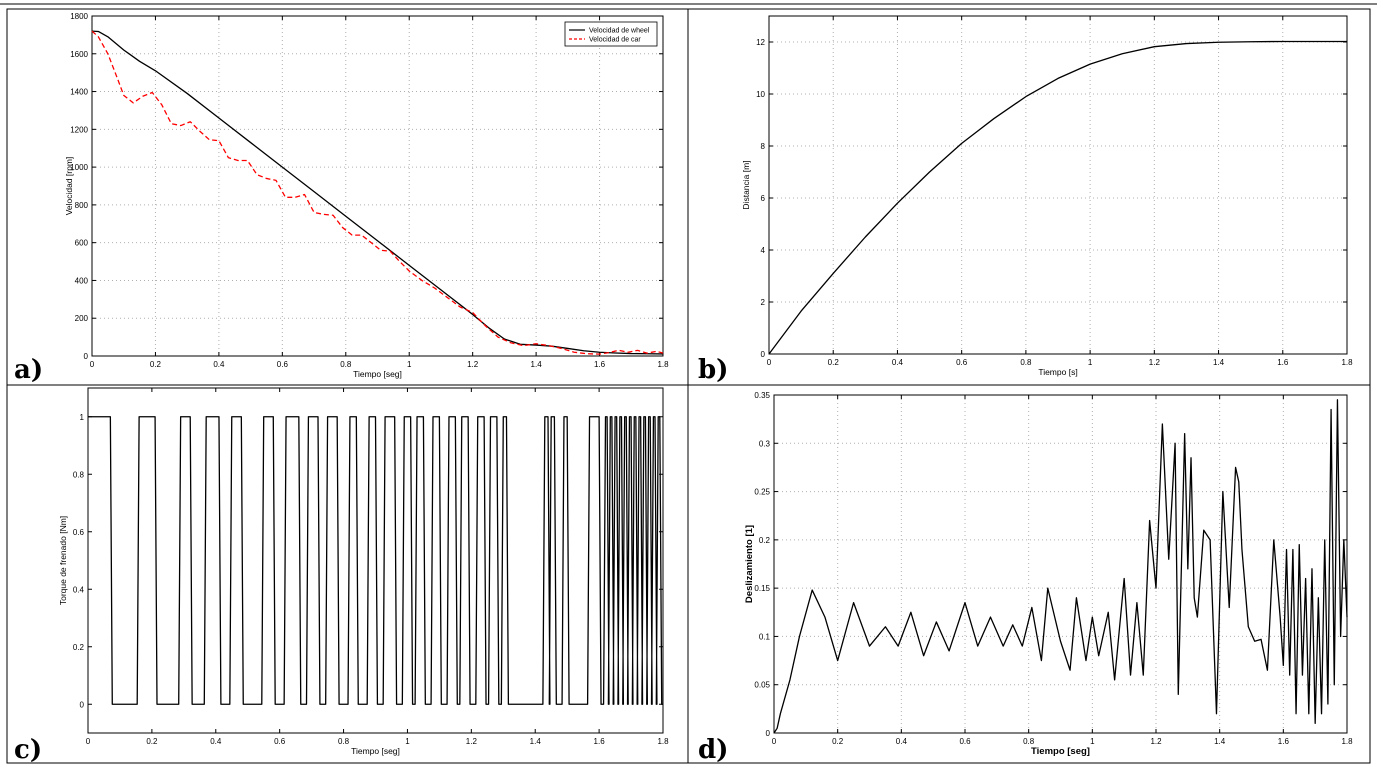 This screenshot has width=1377, height=765. What do you see at coordinates (82, 280) in the screenshot?
I see `y-tick-label: 400` at bounding box center [82, 280].